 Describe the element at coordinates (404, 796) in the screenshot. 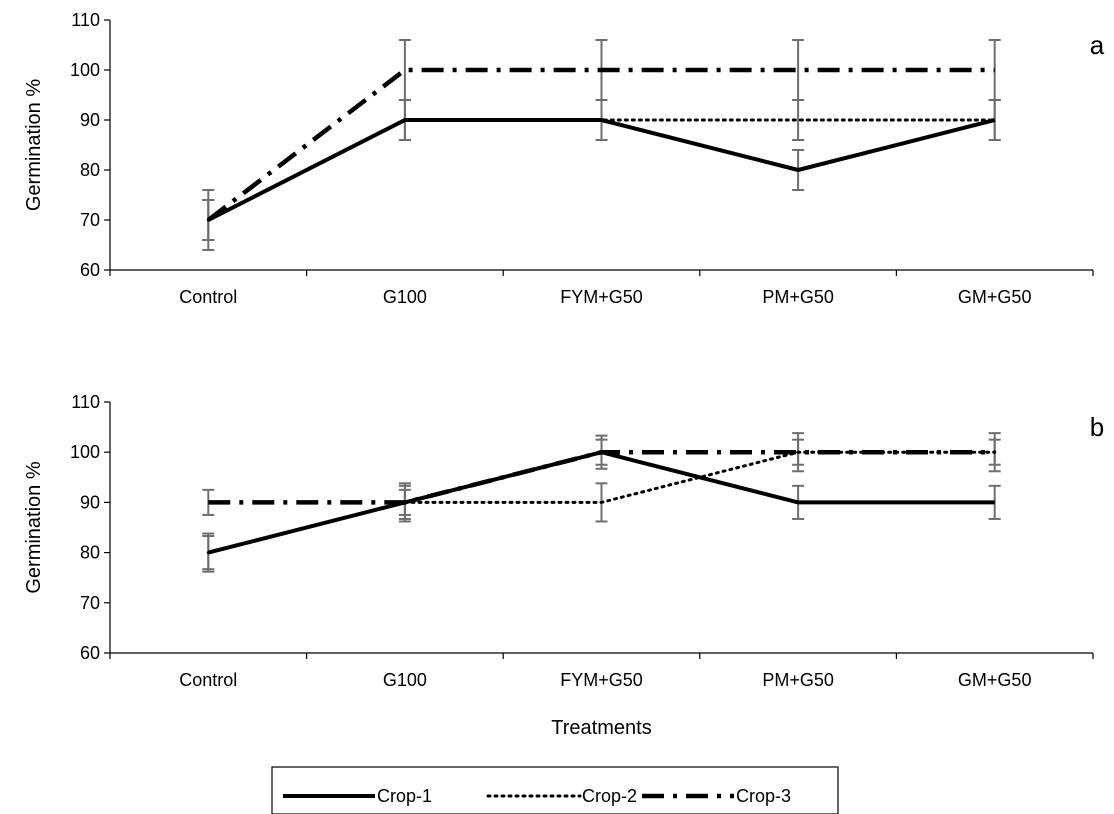

I see `legend-label: Crop-1` at that location.